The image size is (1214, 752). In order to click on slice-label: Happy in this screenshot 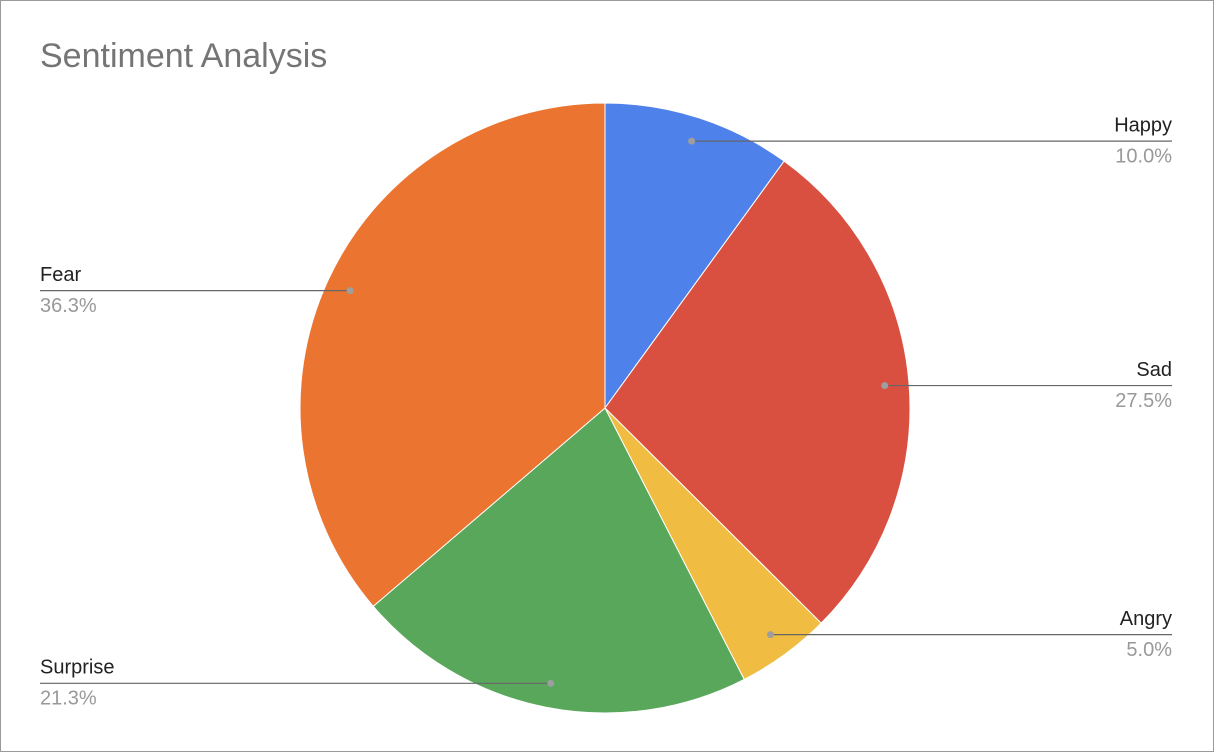, I will do `click(1143, 125)`.